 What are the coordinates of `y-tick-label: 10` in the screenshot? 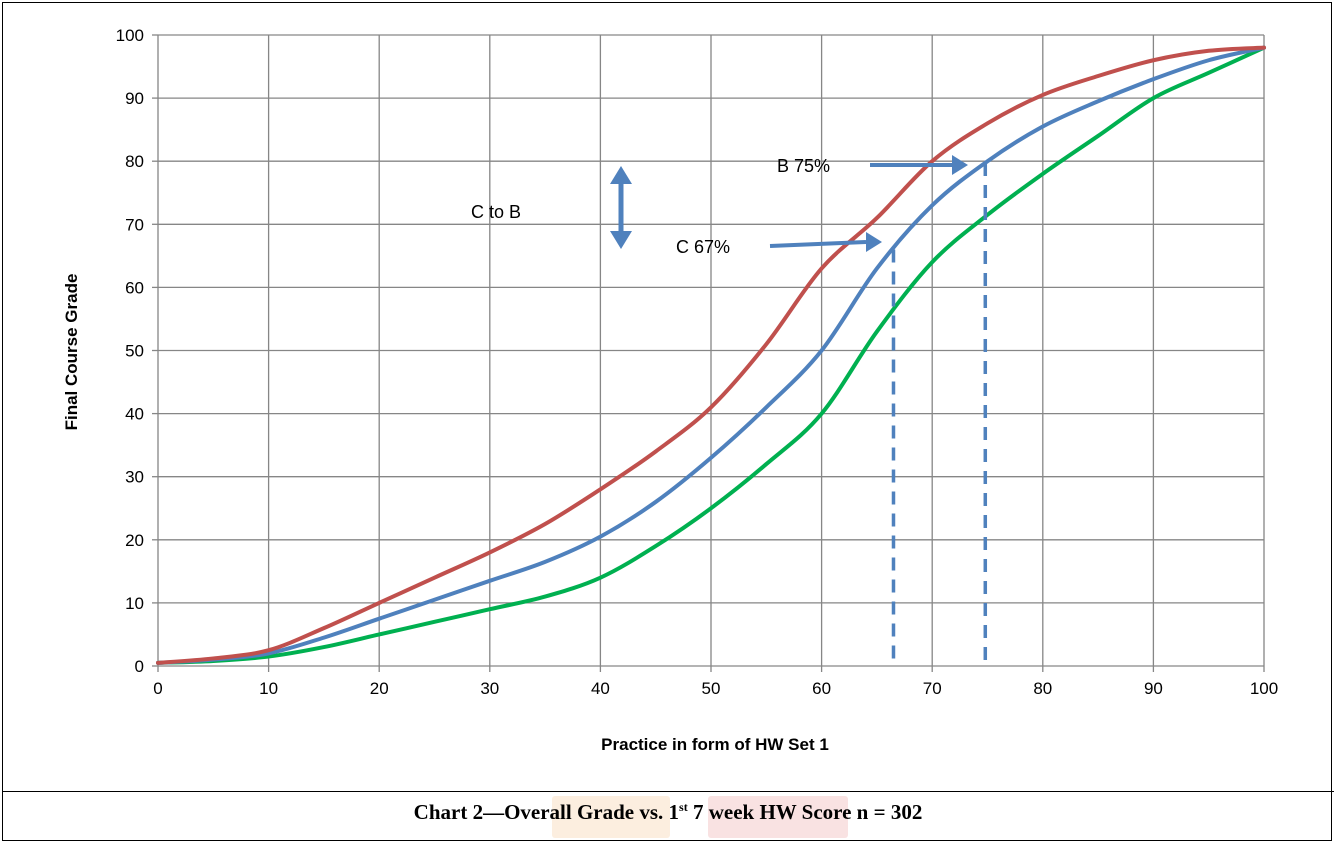 It's located at (134, 603).